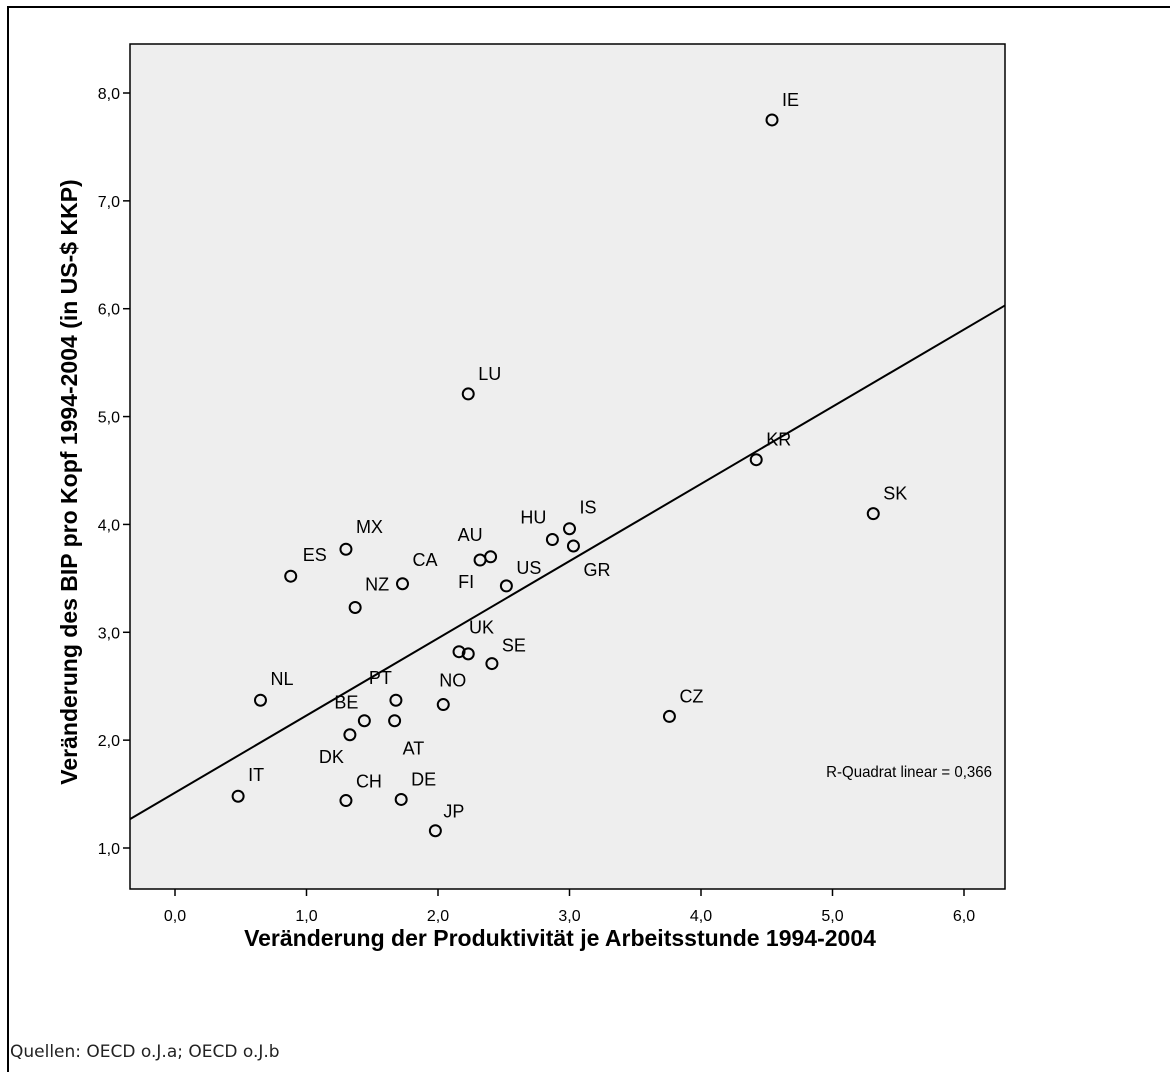 The height and width of the screenshot is (1072, 1170). I want to click on point-label-nz: NZ, so click(377, 584).